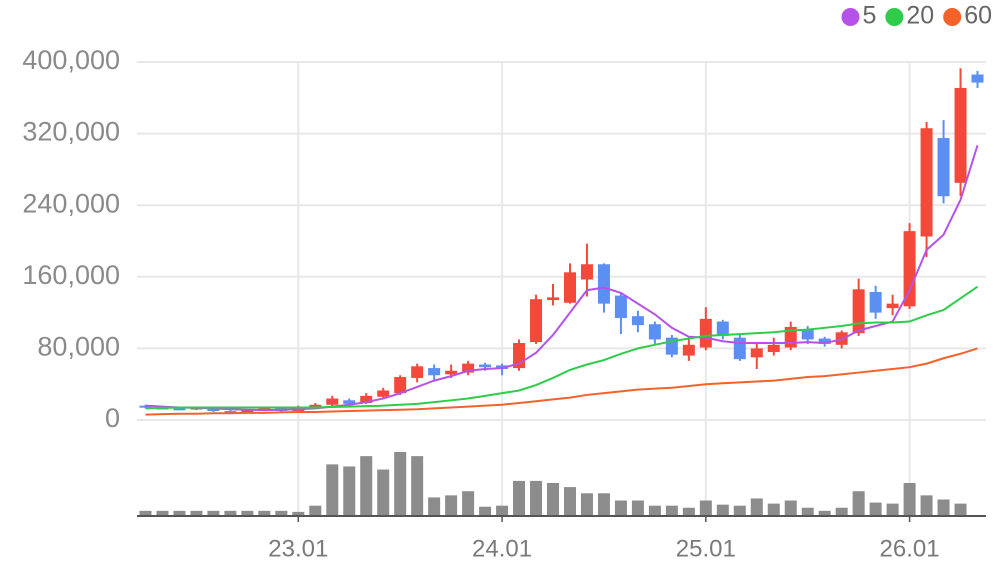  Describe the element at coordinates (910, 548) in the screenshot. I see `x-tick-label: 26.01` at that location.